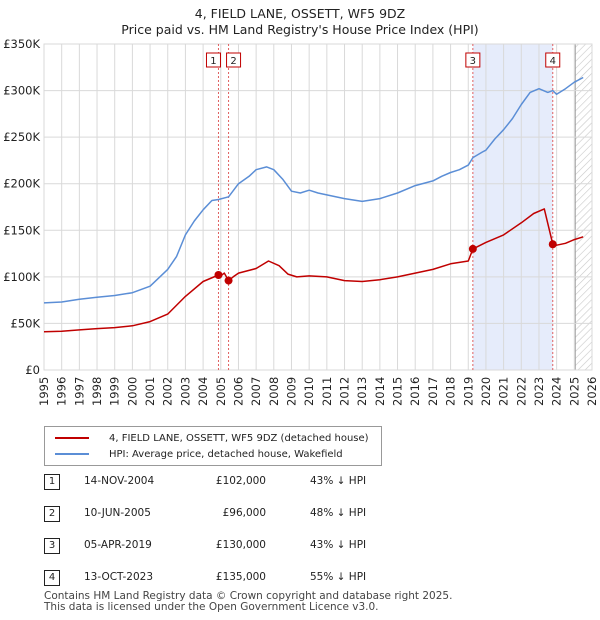 The width and height of the screenshot is (600, 620). What do you see at coordinates (52, 546) in the screenshot?
I see `sale-marker-badge: 3` at bounding box center [52, 546].